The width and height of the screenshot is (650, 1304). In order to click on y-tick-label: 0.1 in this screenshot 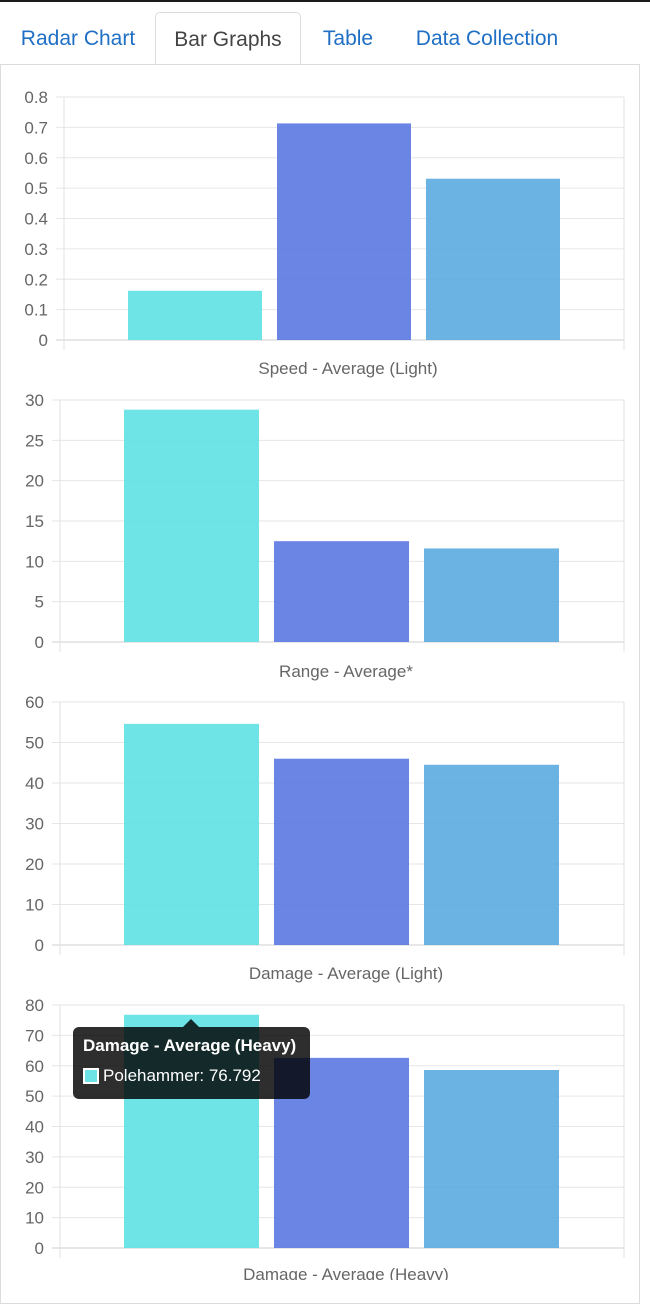, I will do `click(36, 310)`.